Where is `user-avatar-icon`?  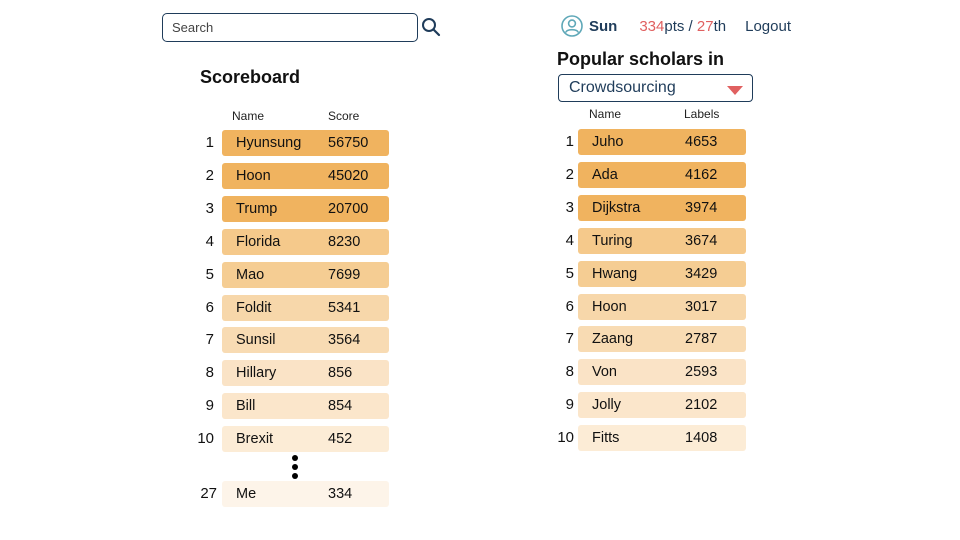
user-avatar-icon is located at coordinates (572, 26).